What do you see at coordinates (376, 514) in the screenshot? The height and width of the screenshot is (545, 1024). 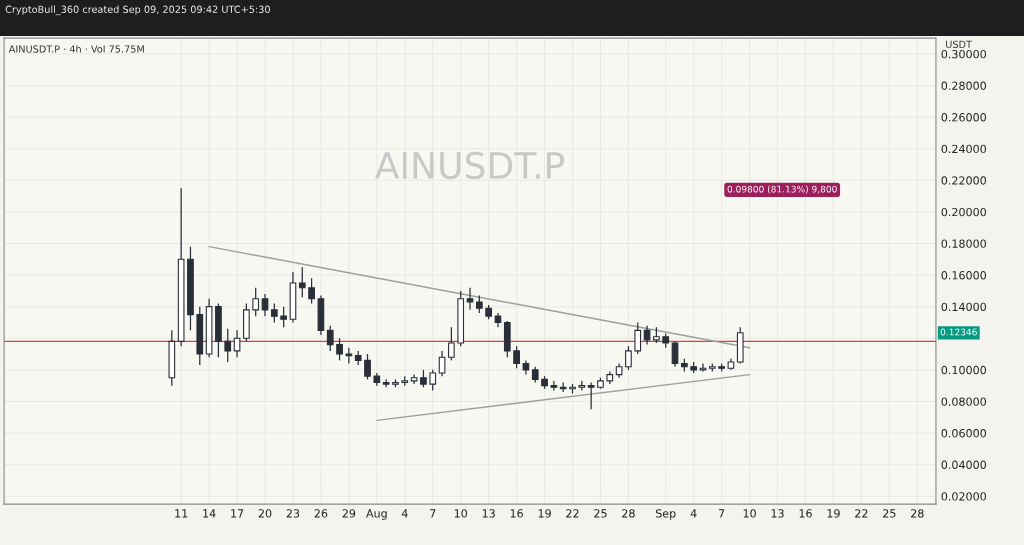 I see `x-tick-label: Aug` at bounding box center [376, 514].